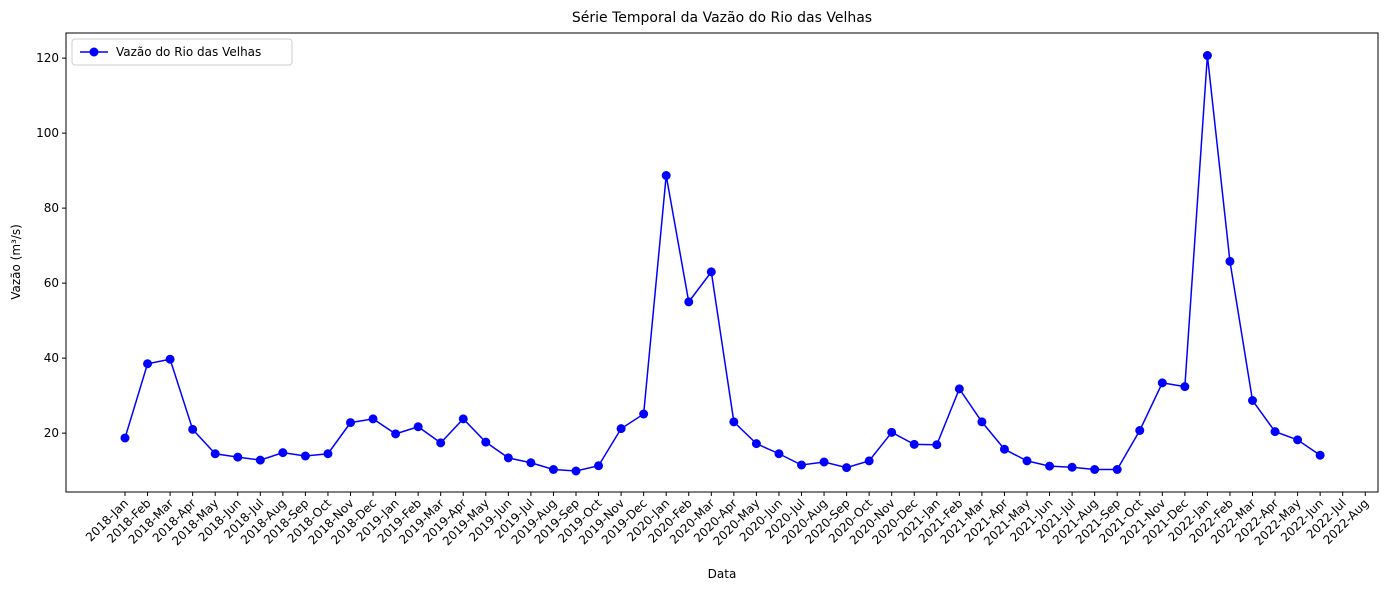 The height and width of the screenshot is (590, 1389). What do you see at coordinates (51, 433) in the screenshot?
I see `y-tick-label: 20` at bounding box center [51, 433].